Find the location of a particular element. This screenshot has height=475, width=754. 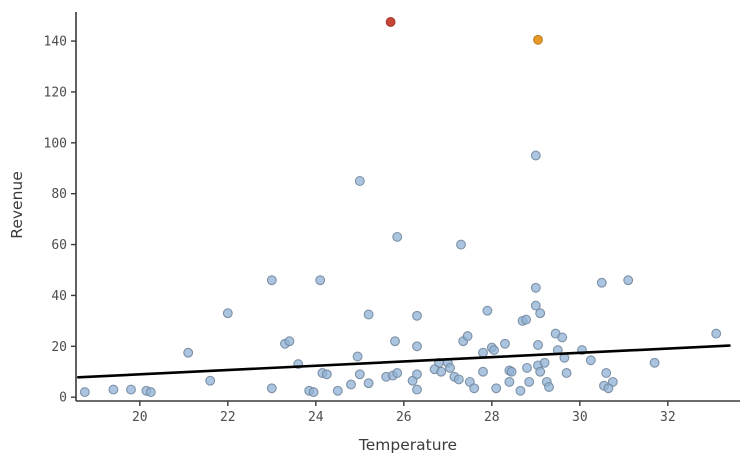

y-tick-label: 20 is located at coordinates (59, 347).